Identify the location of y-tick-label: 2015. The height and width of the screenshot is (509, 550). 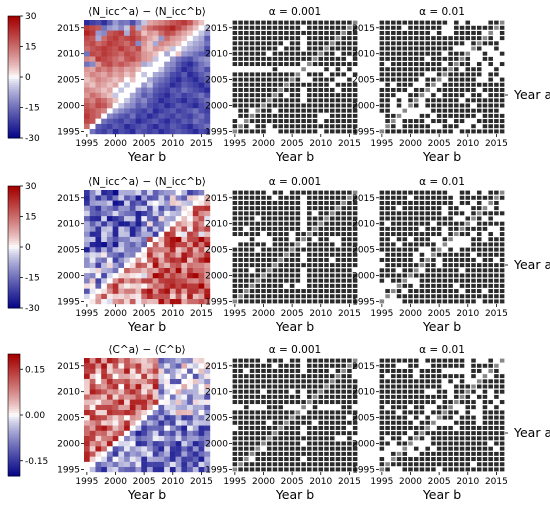
(363, 367).